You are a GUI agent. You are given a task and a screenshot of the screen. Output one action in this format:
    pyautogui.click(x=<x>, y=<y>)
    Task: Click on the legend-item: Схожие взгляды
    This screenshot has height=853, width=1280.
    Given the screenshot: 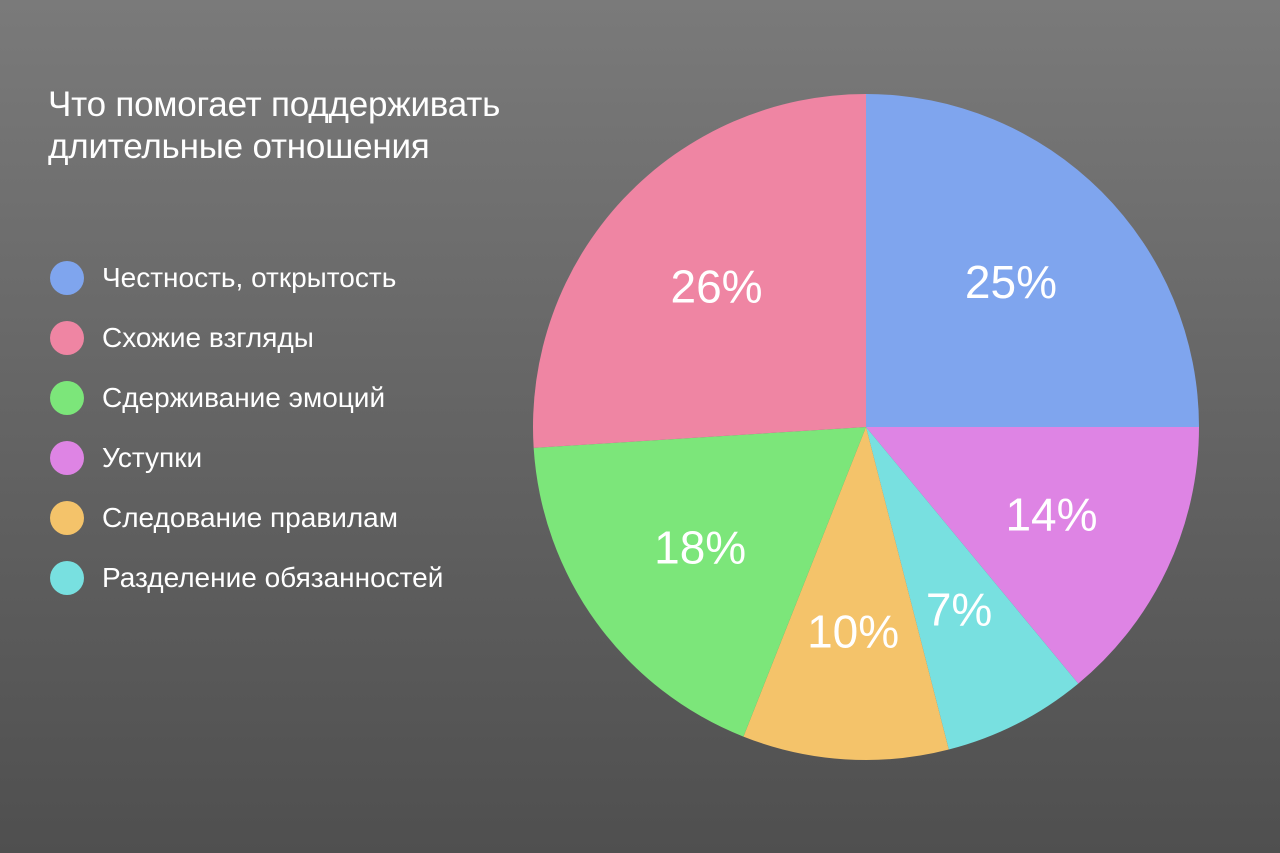 What is the action you would take?
    pyautogui.click(x=246, y=338)
    